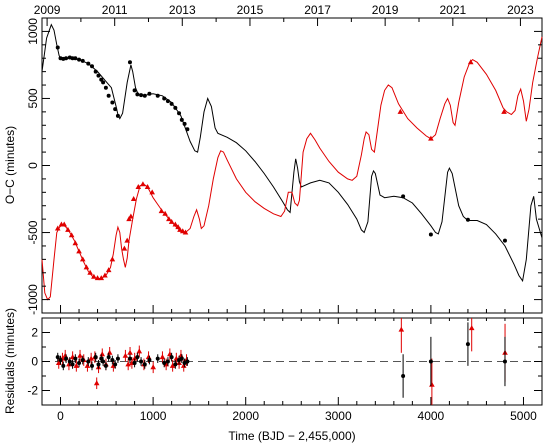 The image size is (550, 448). Describe the element at coordinates (33, 98) in the screenshot. I see `top-y-tick-label: 500` at that location.